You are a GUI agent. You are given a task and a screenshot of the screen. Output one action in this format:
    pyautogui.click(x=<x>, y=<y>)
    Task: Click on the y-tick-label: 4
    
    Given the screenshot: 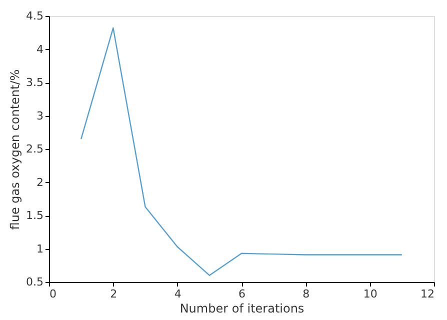 What is the action you would take?
    pyautogui.click(x=40, y=49)
    